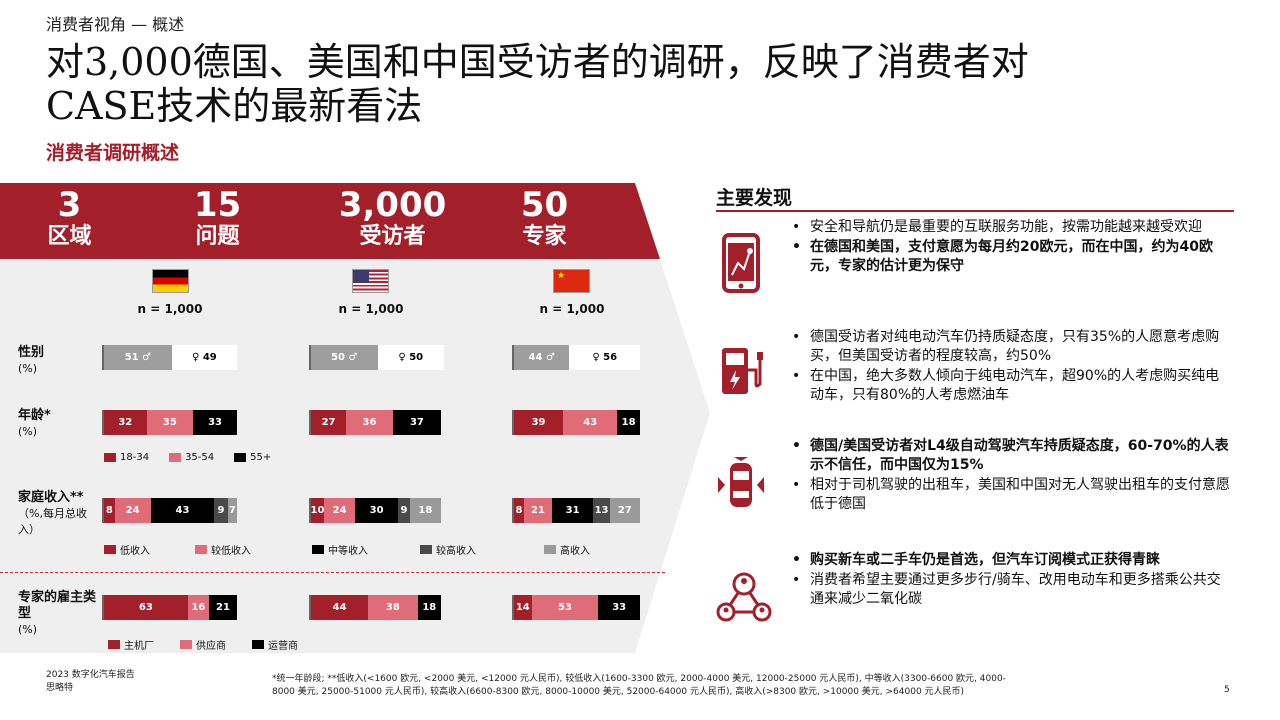  Describe the element at coordinates (416, 422) in the screenshot. I see `age-segment: 37` at that location.